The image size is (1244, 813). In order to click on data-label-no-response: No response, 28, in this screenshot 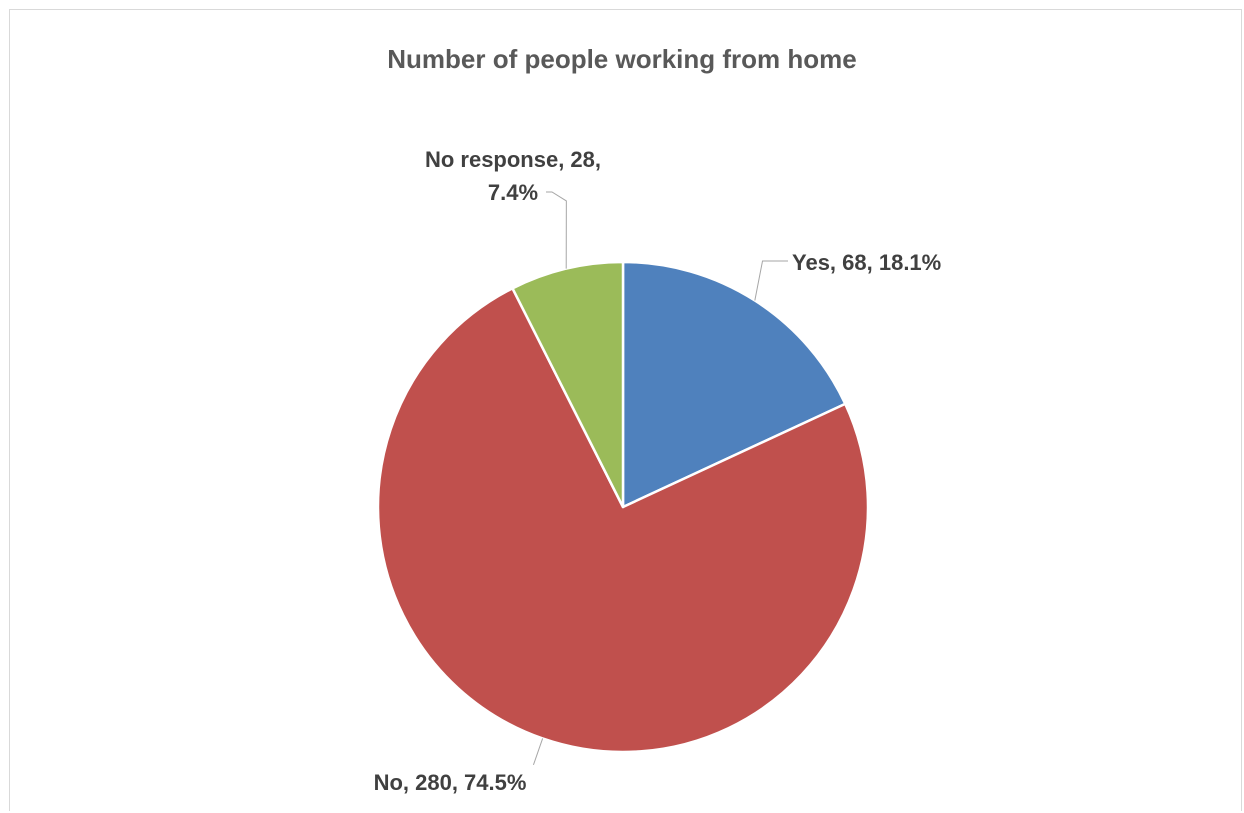, I will do `click(513, 159)`.